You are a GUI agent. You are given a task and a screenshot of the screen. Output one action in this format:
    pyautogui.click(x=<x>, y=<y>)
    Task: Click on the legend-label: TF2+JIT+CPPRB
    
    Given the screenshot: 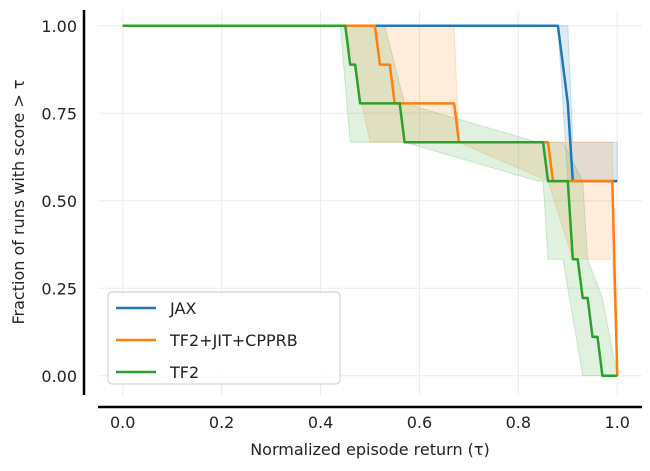 What is the action you would take?
    pyautogui.click(x=233, y=340)
    